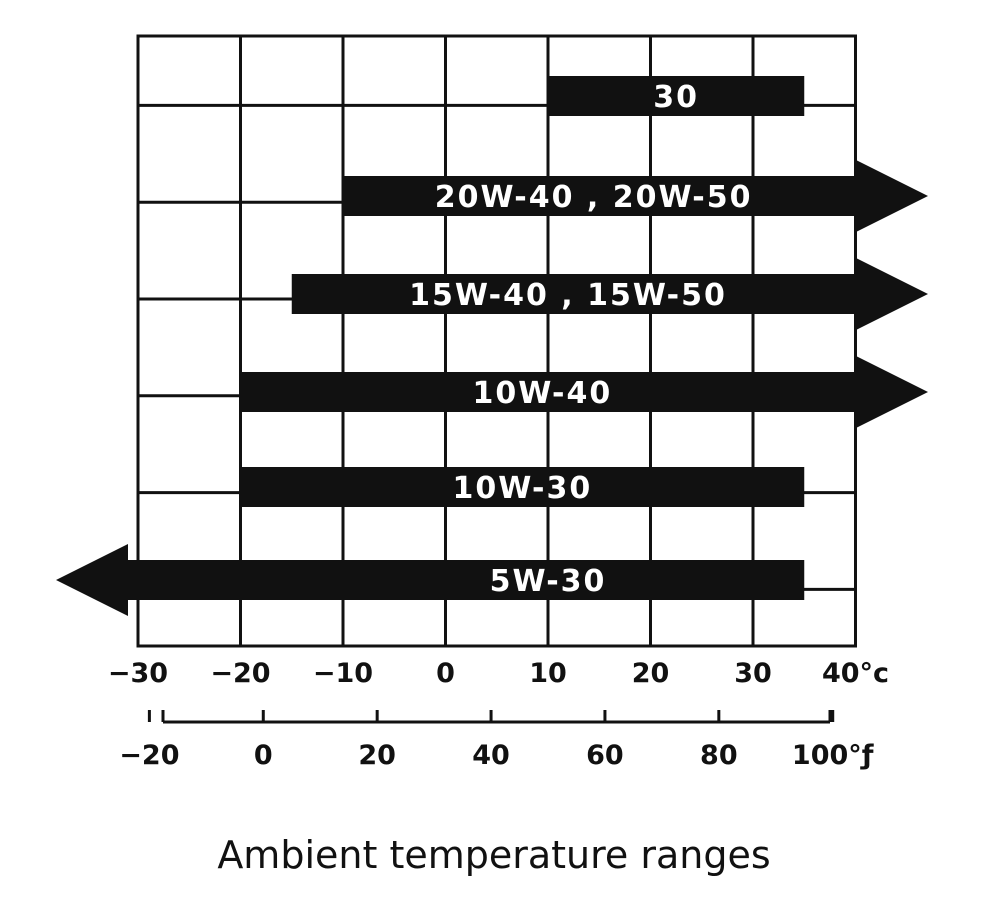 This screenshot has width=988, height=902. Describe the element at coordinates (651, 673) in the screenshot. I see `celsius-tick-label: 20` at that location.